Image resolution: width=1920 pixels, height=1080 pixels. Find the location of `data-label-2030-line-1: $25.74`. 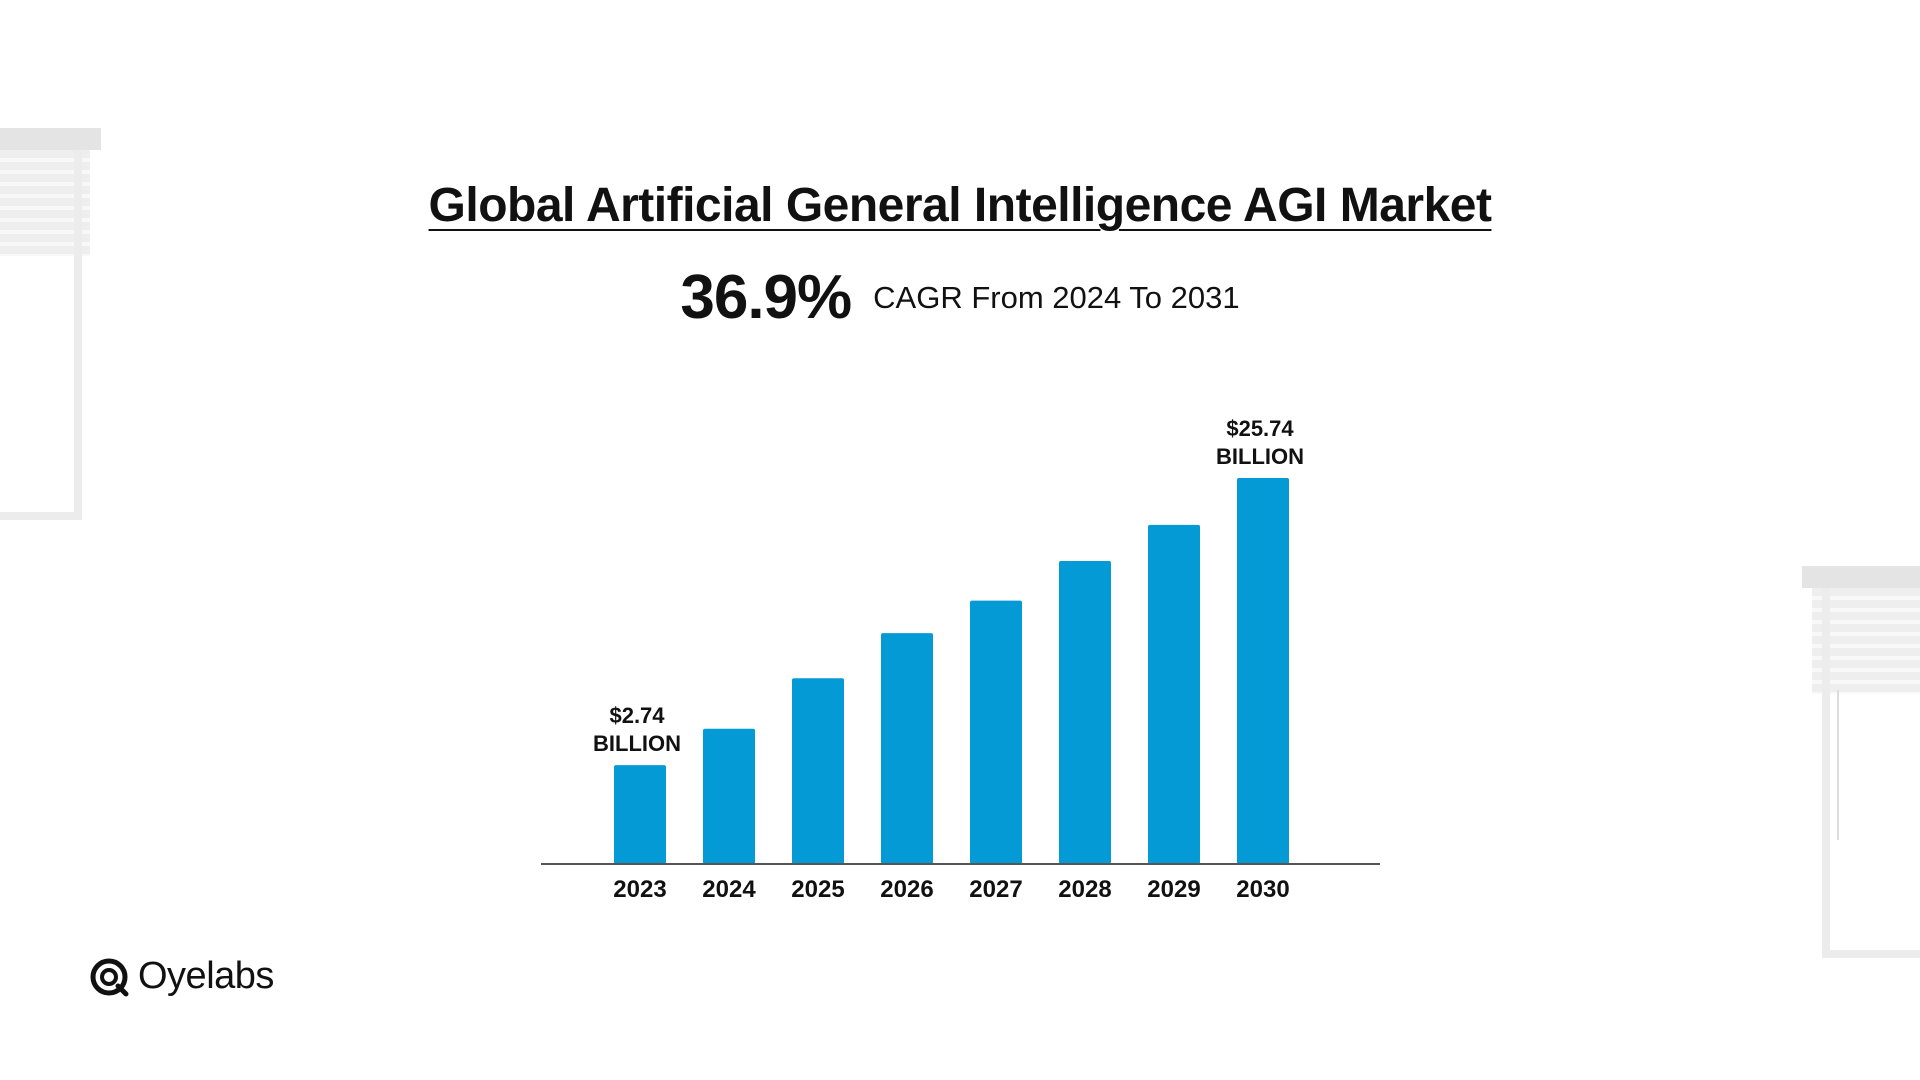

data-label-2030-line-1: $25.74 is located at coordinates (1260, 428).